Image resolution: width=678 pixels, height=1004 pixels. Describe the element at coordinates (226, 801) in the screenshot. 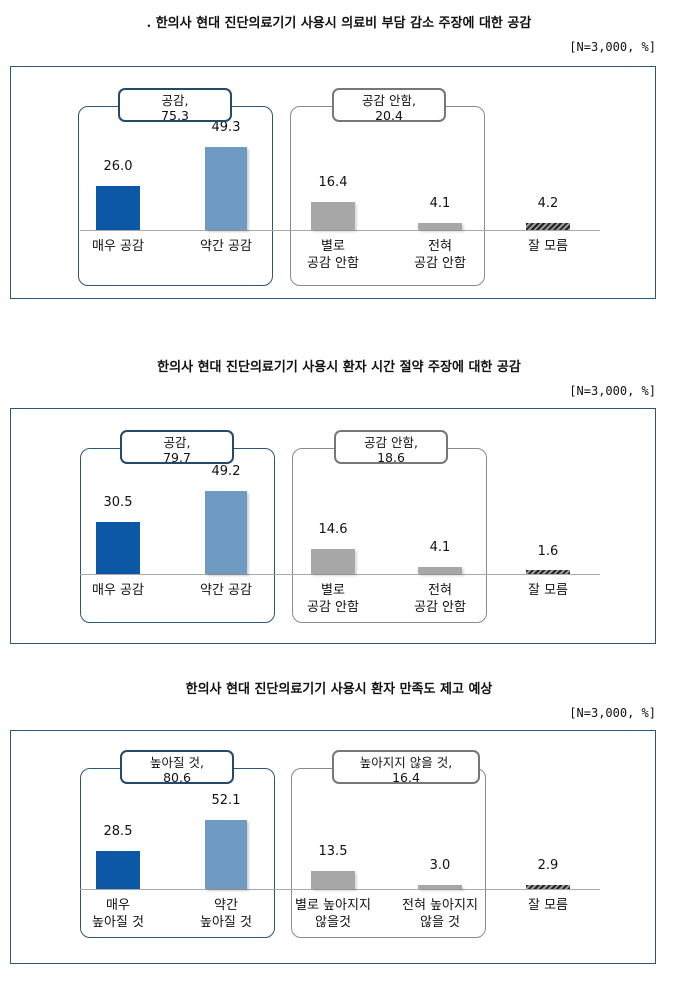

I see `value-label-2: 52.1` at that location.